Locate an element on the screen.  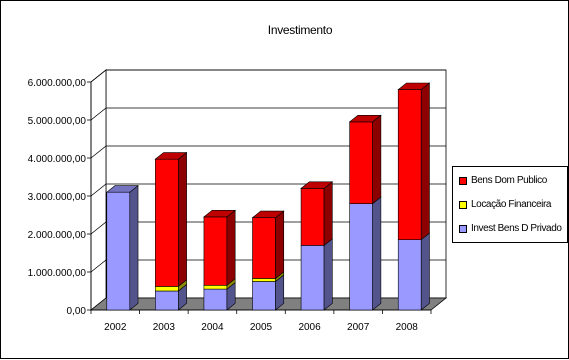
bar-2004-s2-top is located at coordinates (220, 214).